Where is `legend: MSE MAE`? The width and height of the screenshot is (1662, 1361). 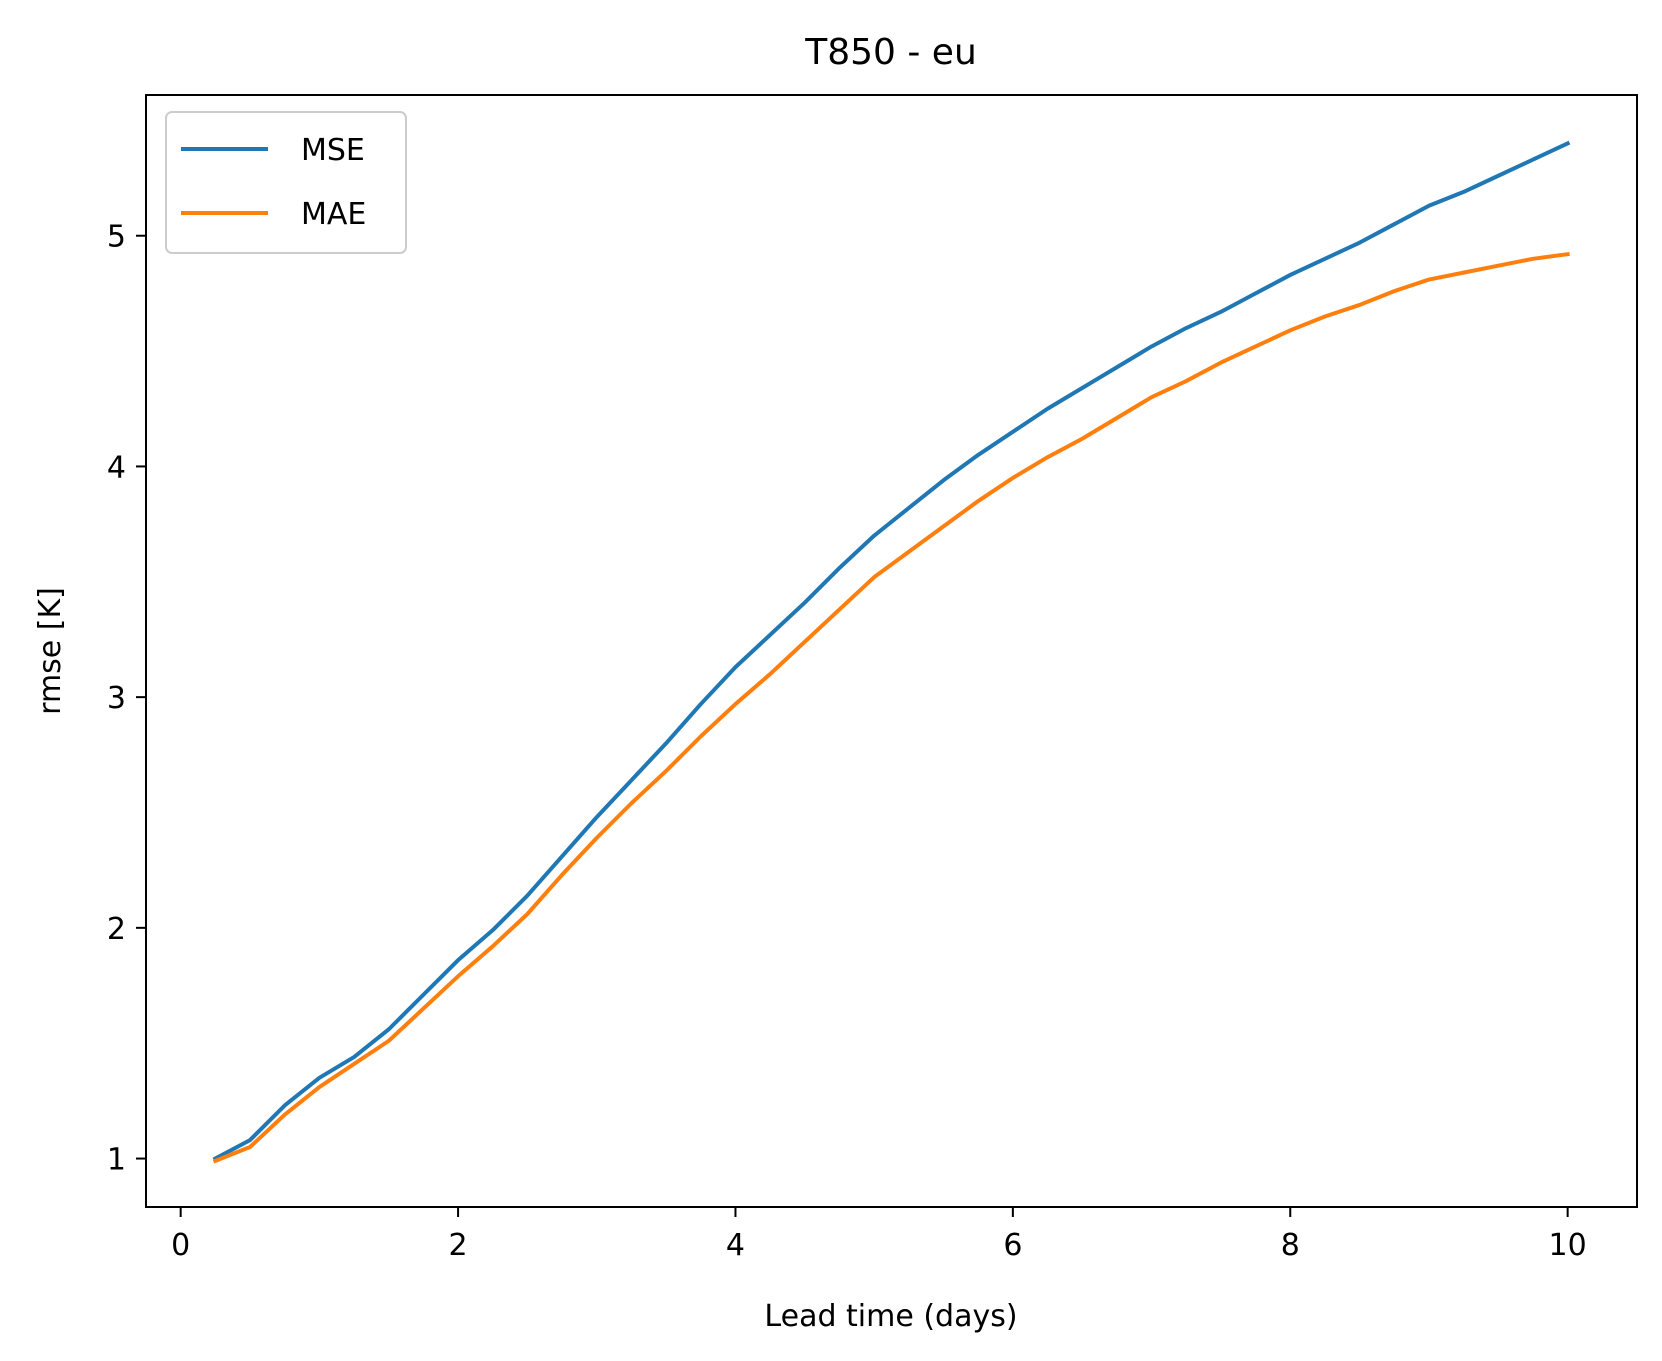 legend: MSE MAE is located at coordinates (286, 182).